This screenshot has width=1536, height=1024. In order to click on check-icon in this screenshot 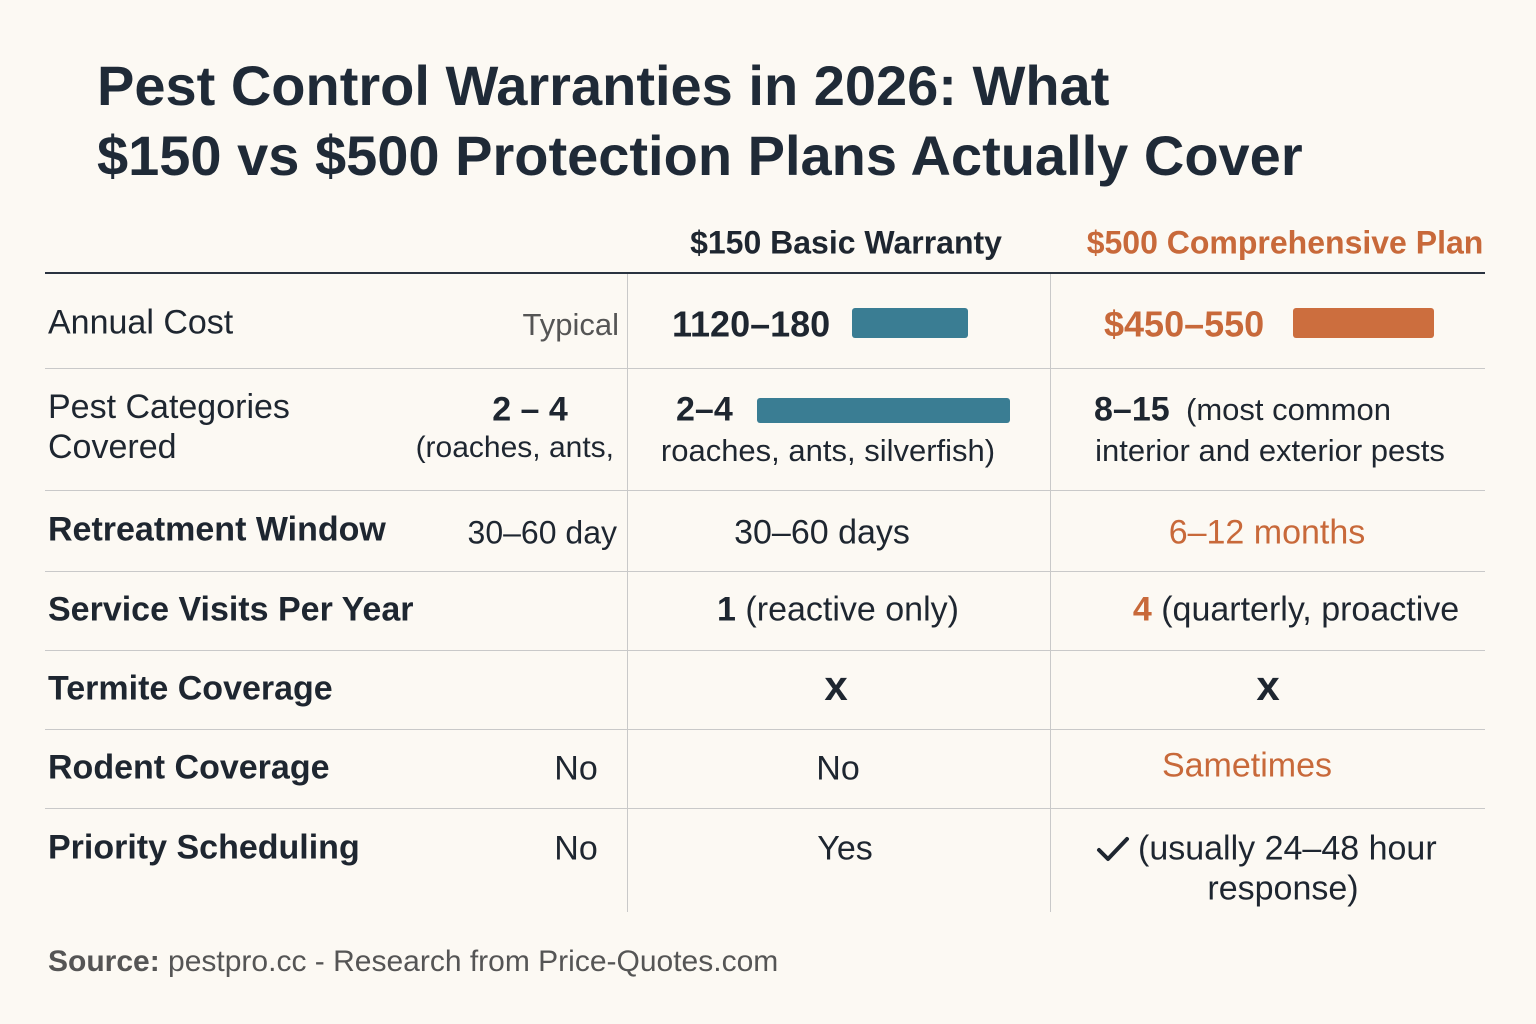, I will do `click(1113, 849)`.